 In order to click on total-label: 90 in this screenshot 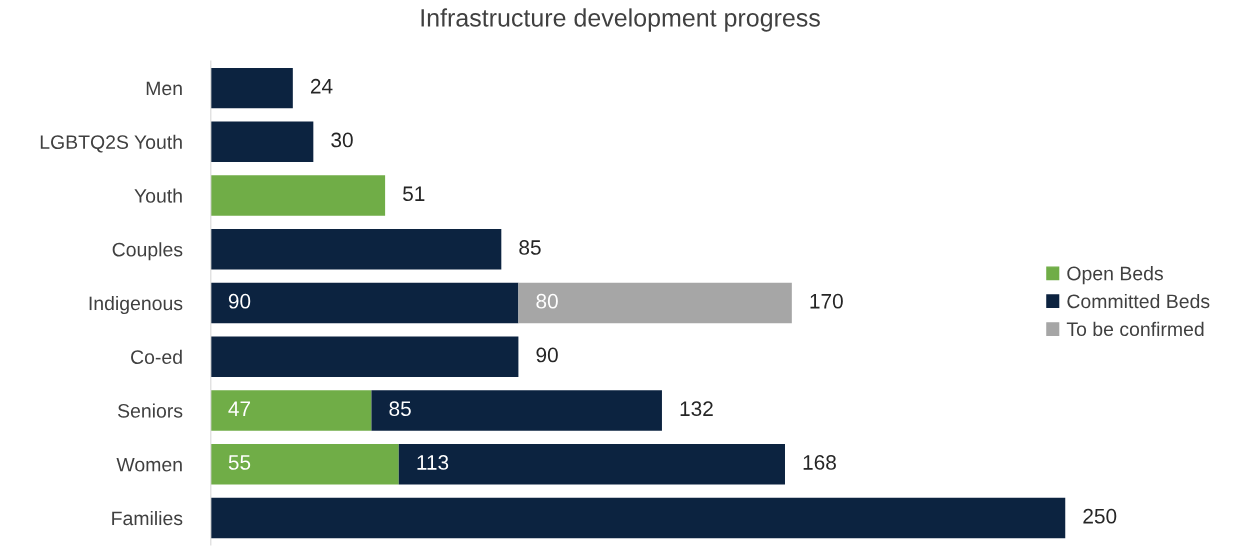, I will do `click(547, 355)`.